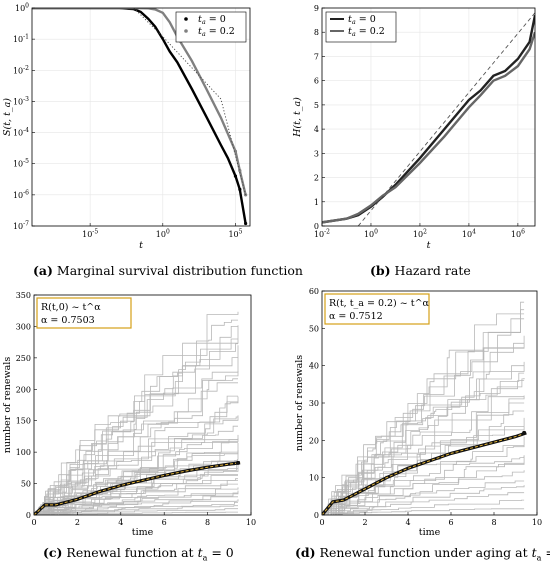 The height and width of the screenshot is (566, 550). What do you see at coordinates (23, 358) in the screenshot?
I see `y-tick-label: 250` at bounding box center [23, 358].